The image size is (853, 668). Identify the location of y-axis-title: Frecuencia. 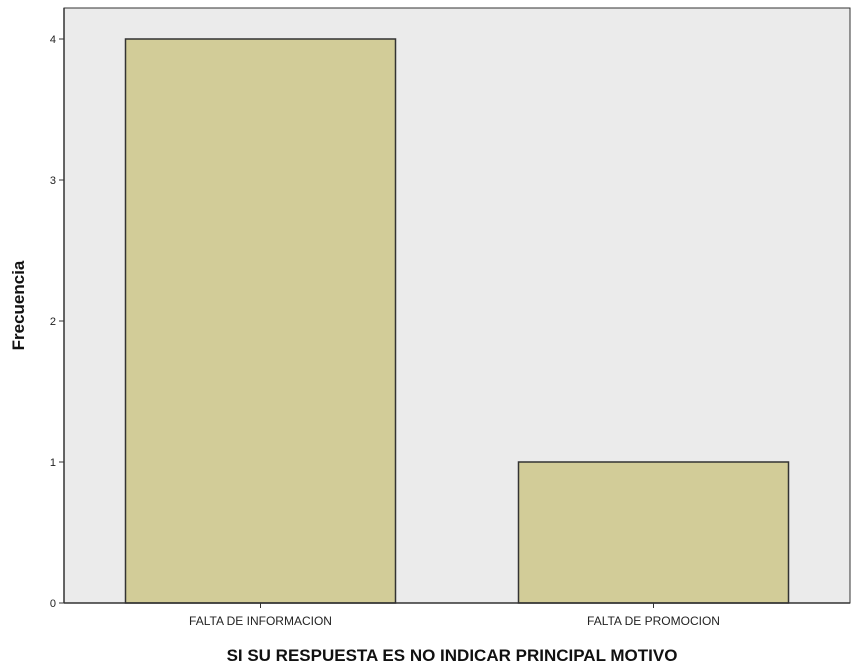
(18, 305).